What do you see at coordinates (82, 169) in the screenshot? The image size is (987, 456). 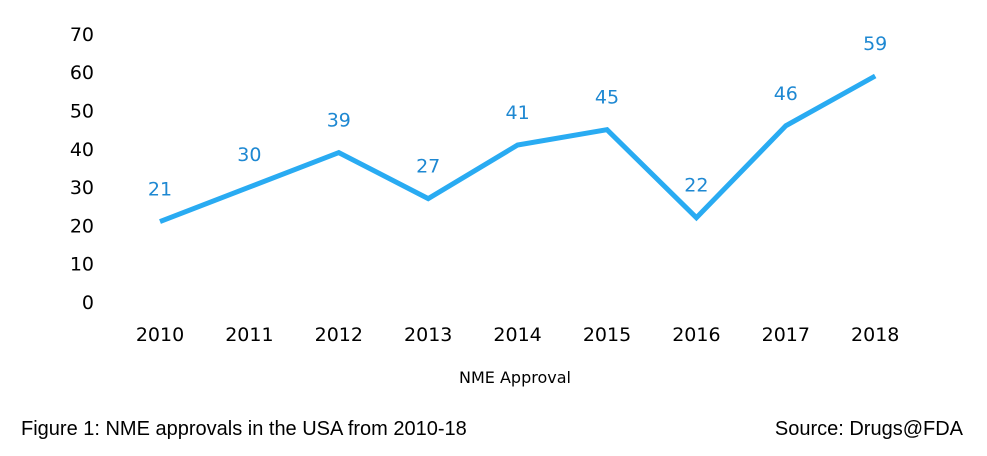 I see `y-axis-ticks: 0 10 20 30 40 50 60 70` at bounding box center [82, 169].